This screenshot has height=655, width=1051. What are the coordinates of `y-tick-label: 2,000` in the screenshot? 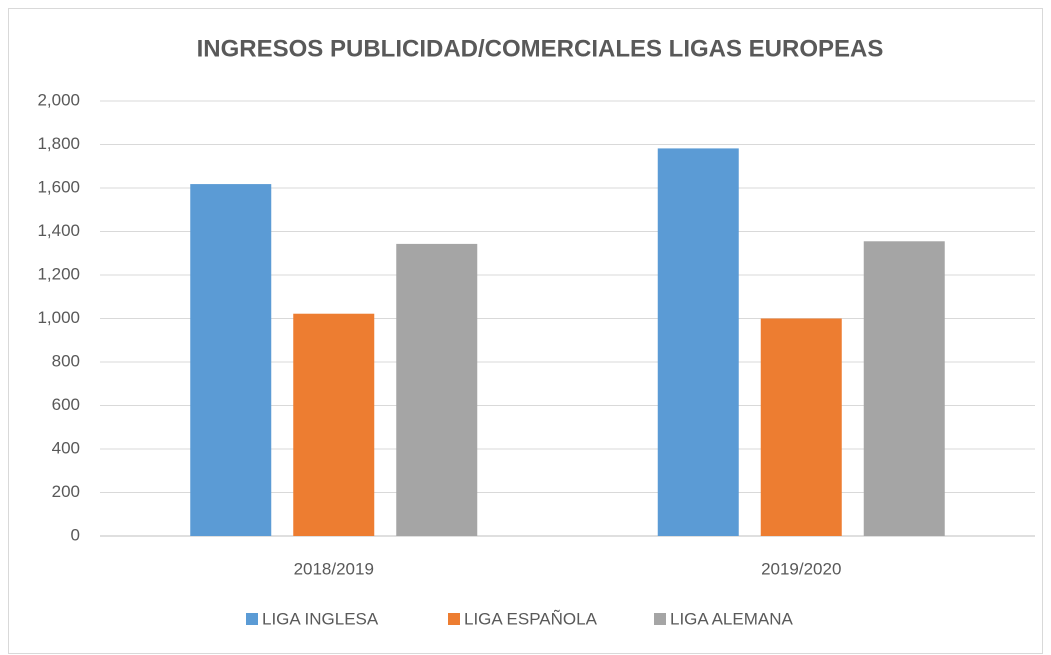 It's located at (58, 99).